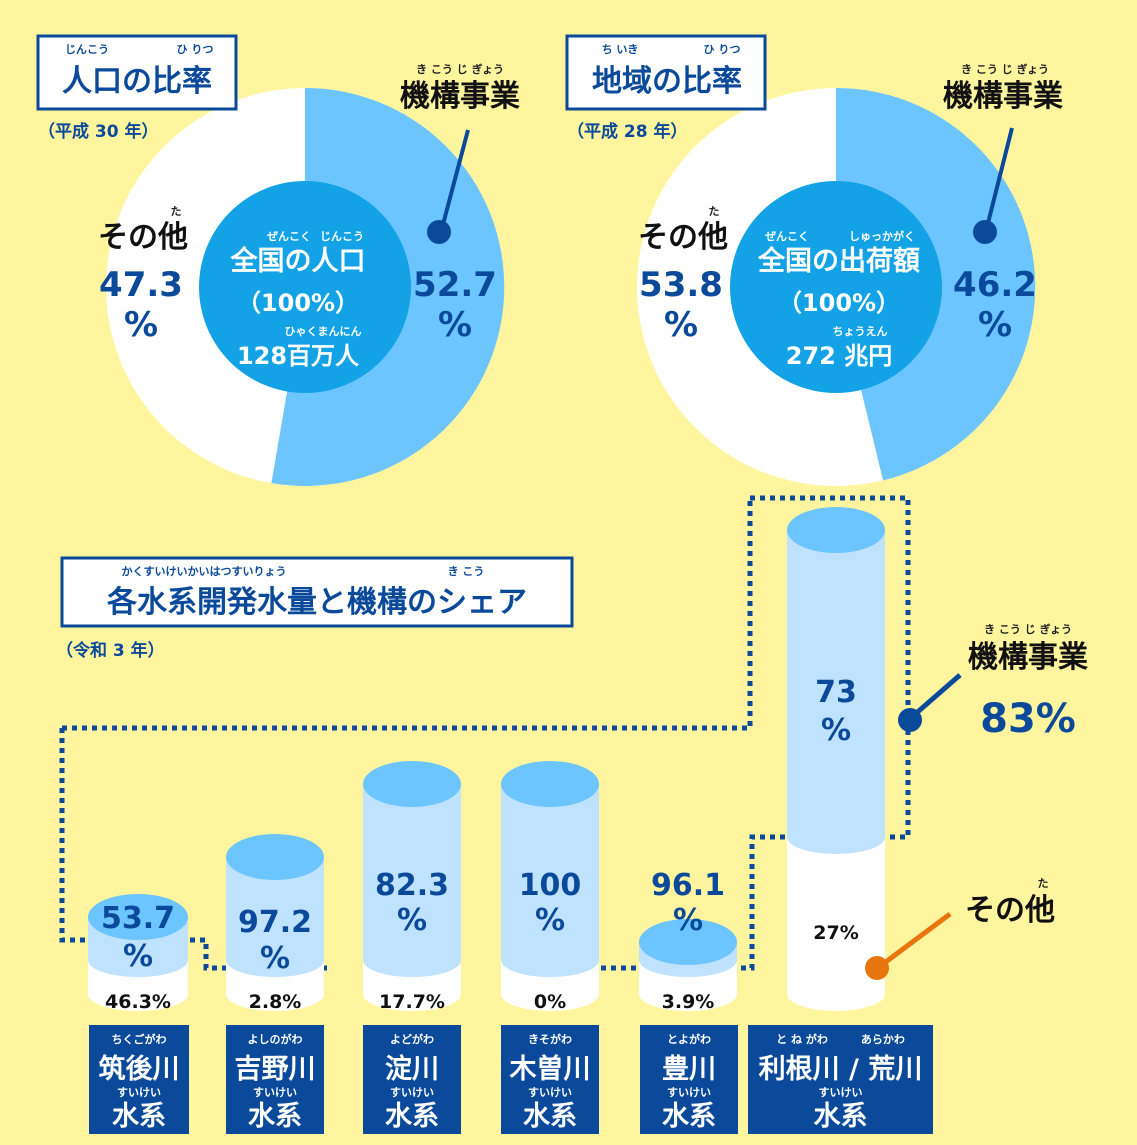  What do you see at coordinates (840, 1039) in the screenshot?
I see `river-name-ruby: と ね がわ あらかわ` at bounding box center [840, 1039].